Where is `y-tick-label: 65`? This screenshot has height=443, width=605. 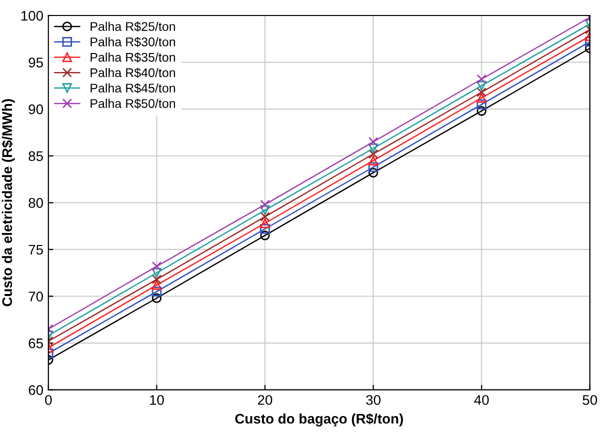
y-tick-label: 65 is located at coordinates (35, 343).